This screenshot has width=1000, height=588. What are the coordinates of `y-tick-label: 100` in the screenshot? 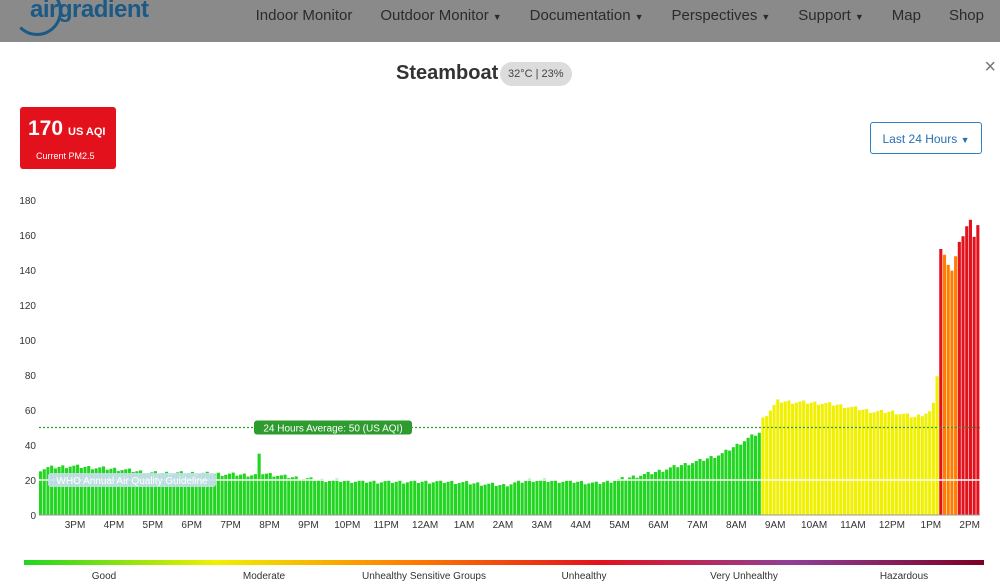 It's located at (27, 341).